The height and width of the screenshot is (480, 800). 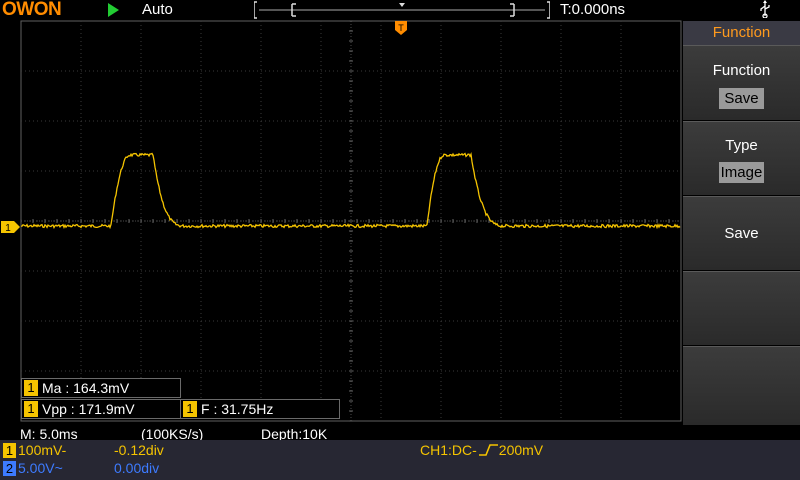 What do you see at coordinates (157, 9) in the screenshot?
I see `trigger-mode-label: Auto` at bounding box center [157, 9].